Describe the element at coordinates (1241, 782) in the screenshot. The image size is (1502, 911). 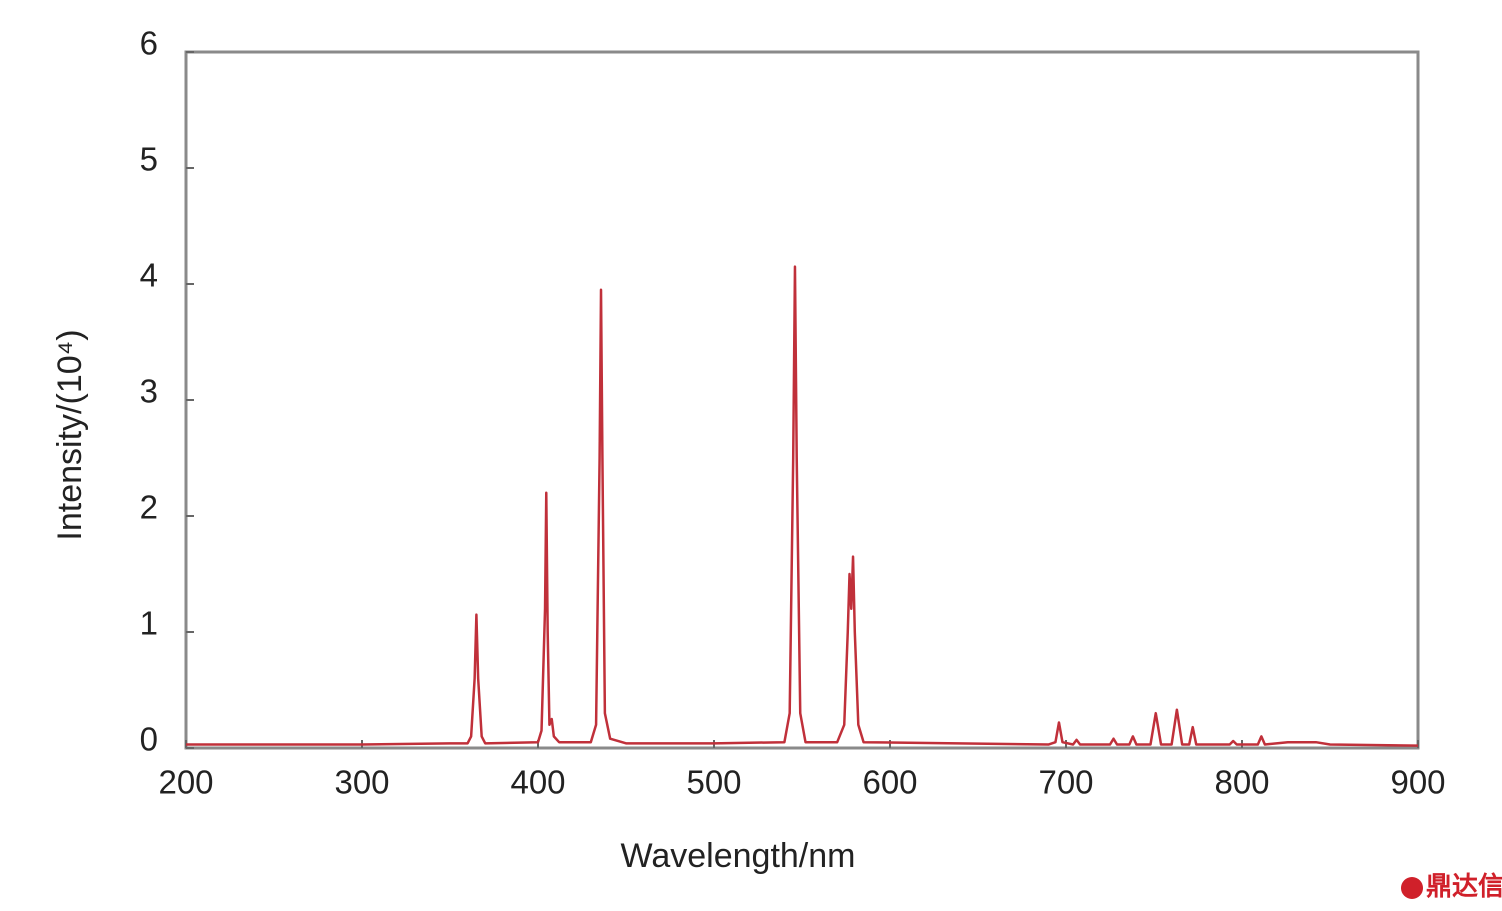
I see `x-tick-label: 800` at that location.